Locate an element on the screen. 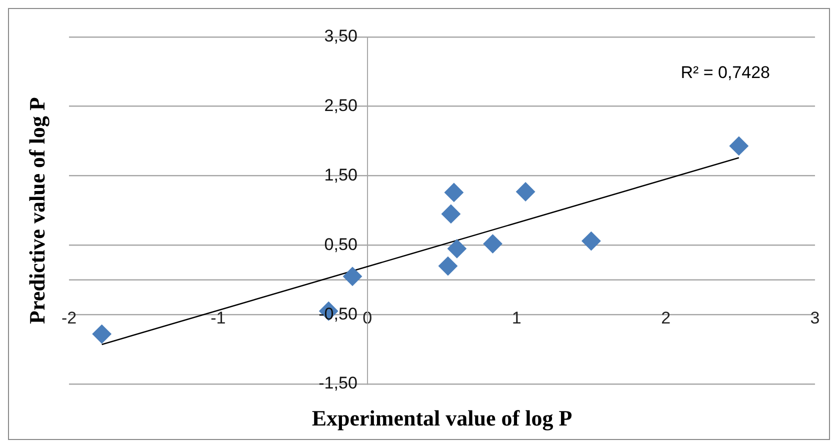 This screenshot has height=448, width=838. x-tick-label: -2 is located at coordinates (69, 318).